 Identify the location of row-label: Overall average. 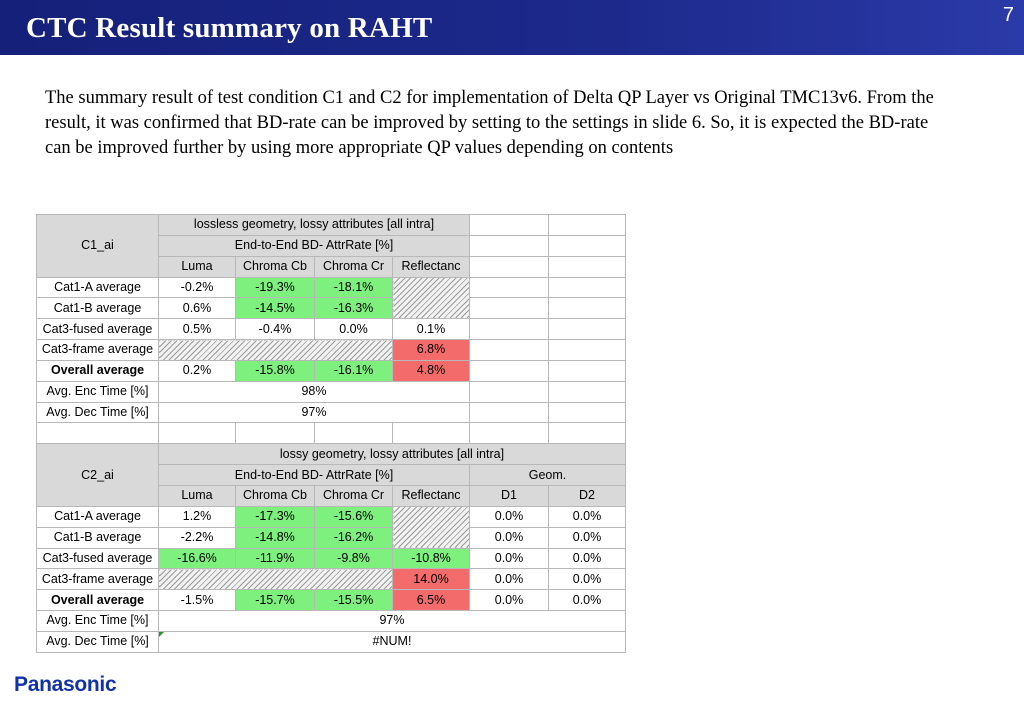
(97, 600).